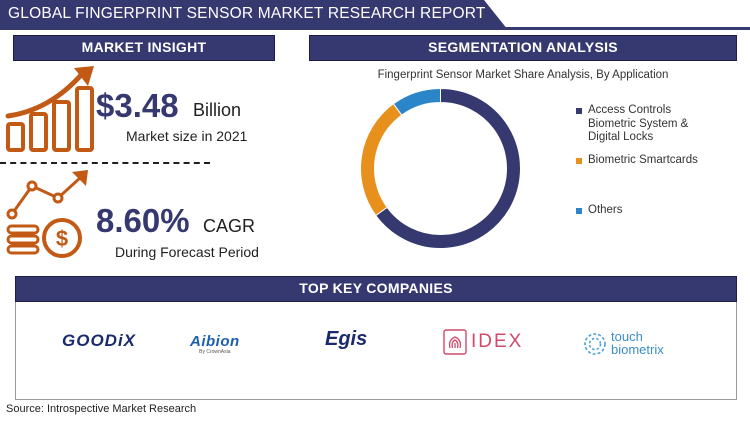 Image resolution: width=750 pixels, height=422 pixels. What do you see at coordinates (105, 163) in the screenshot?
I see `section-divider` at bounding box center [105, 163].